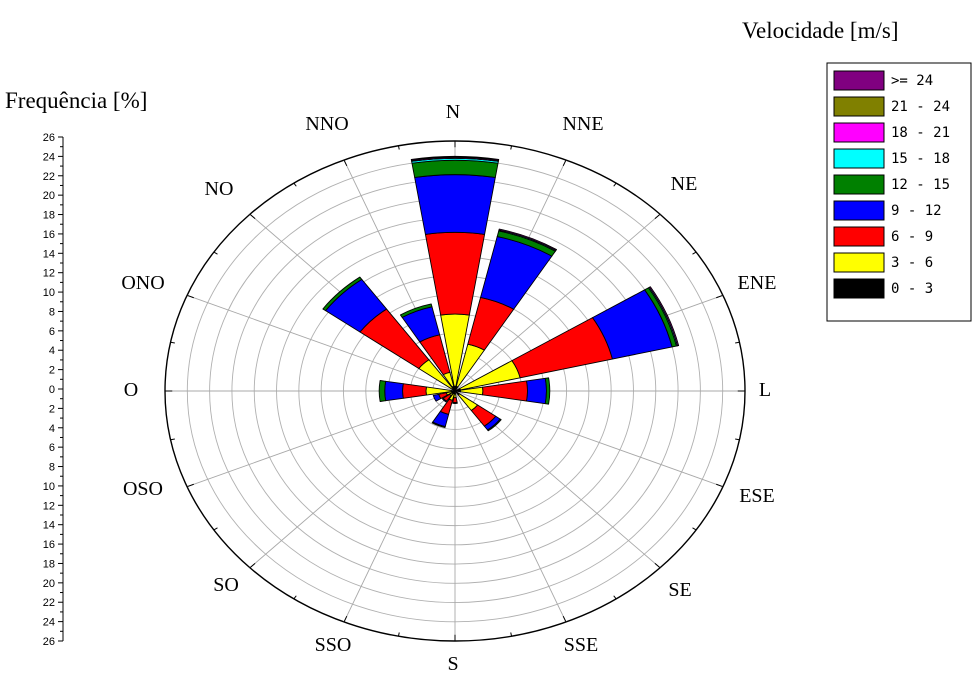 Image resolution: width=973 pixels, height=673 pixels. I want to click on direction-label-s: S, so click(452, 663).